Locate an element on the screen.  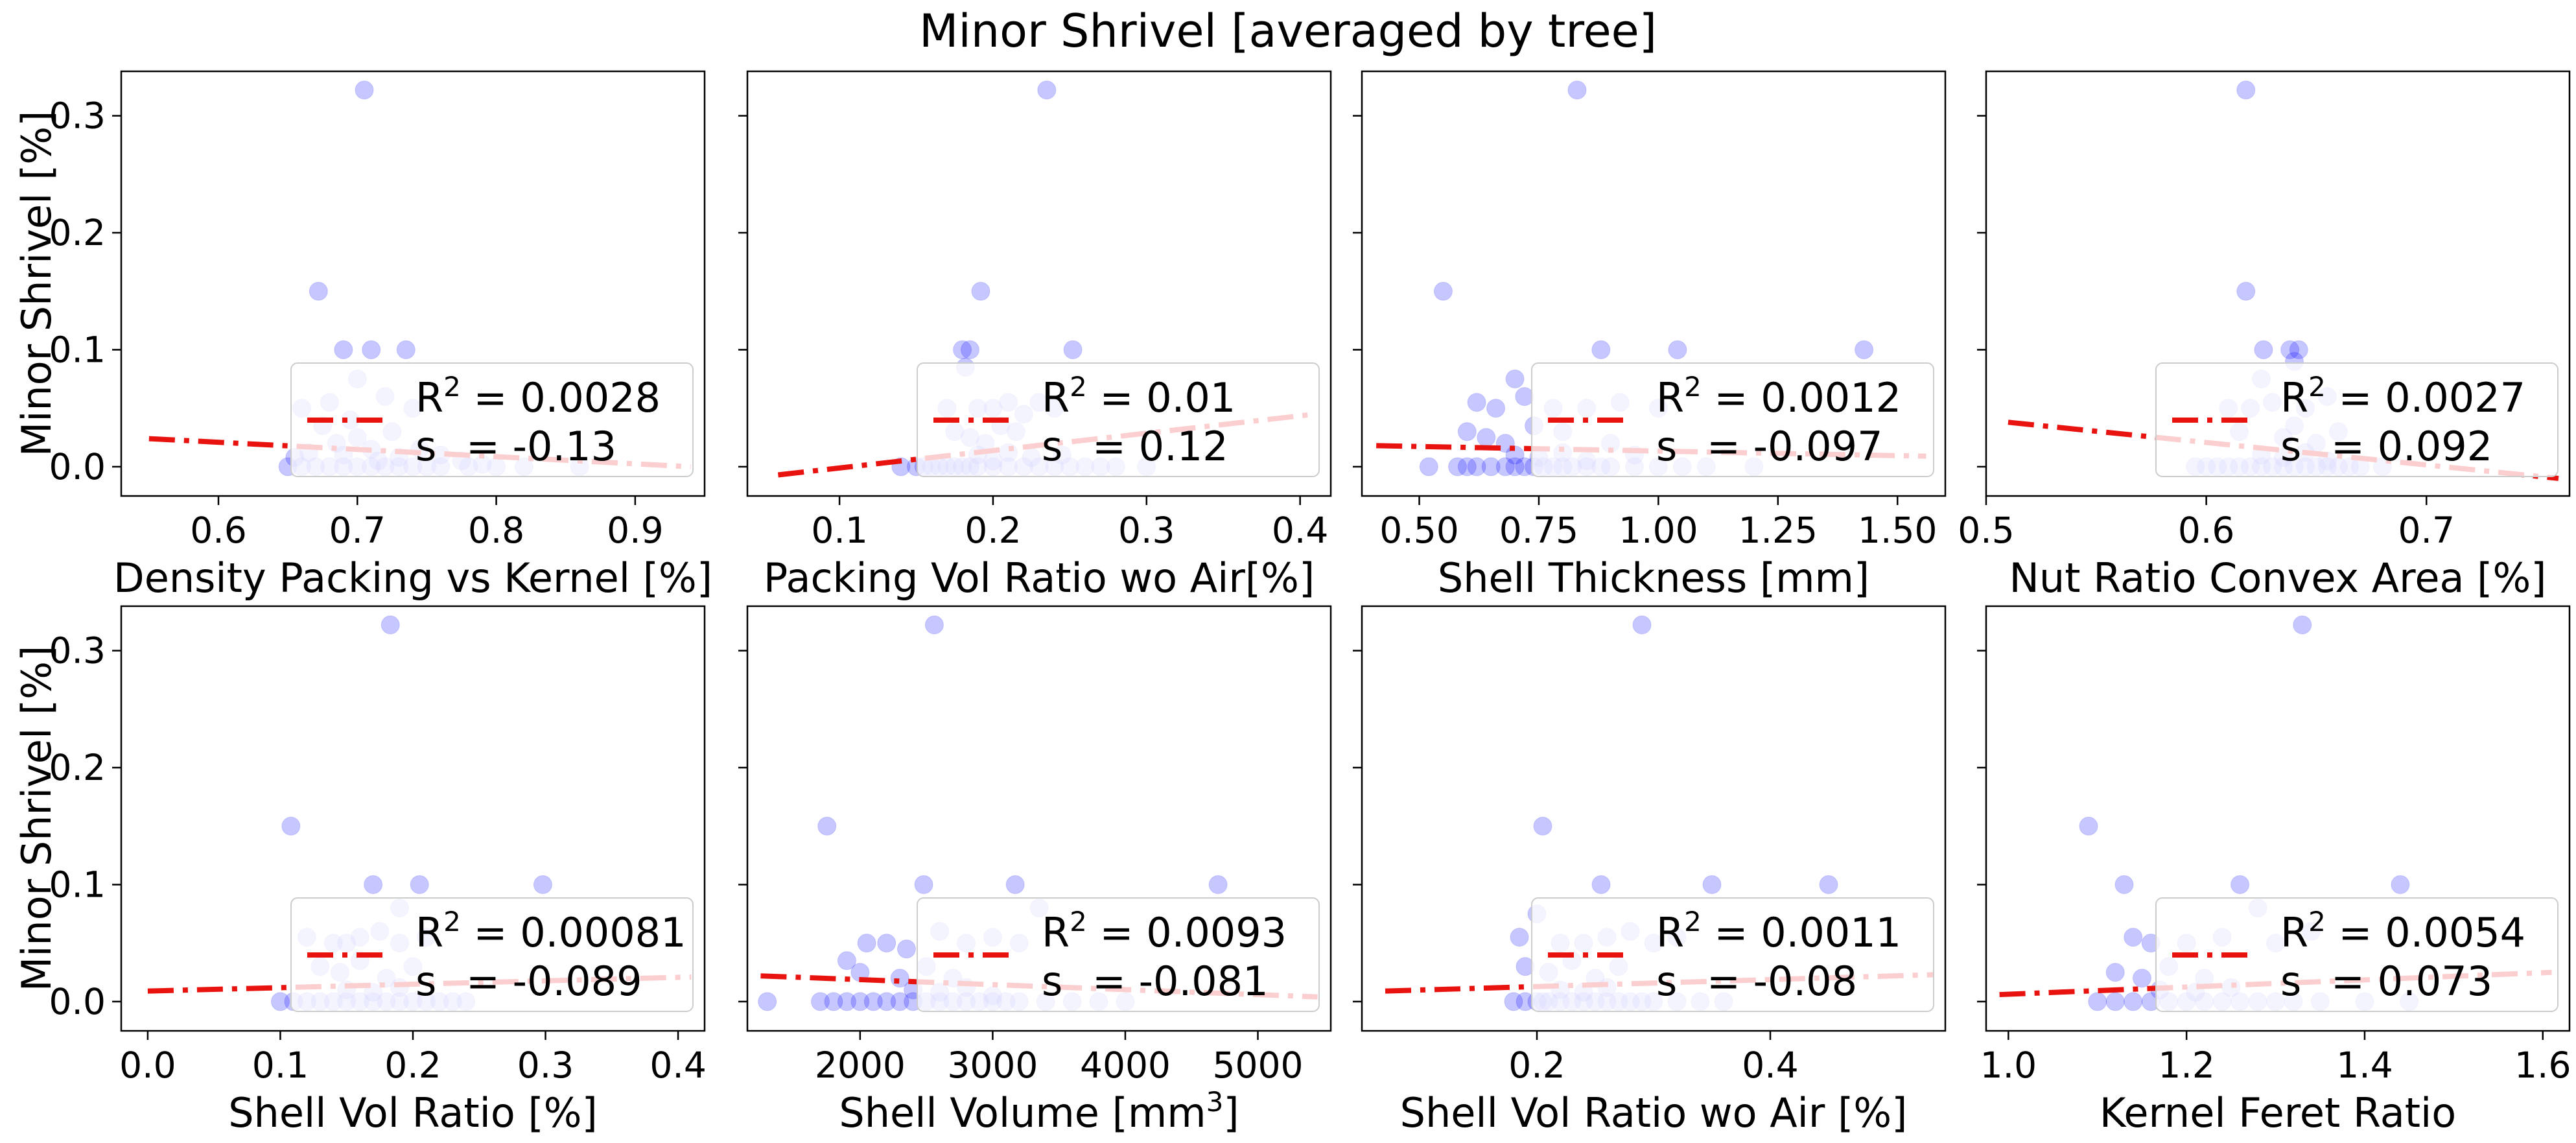
x-tick-label: 5000 is located at coordinates (1258, 1065).